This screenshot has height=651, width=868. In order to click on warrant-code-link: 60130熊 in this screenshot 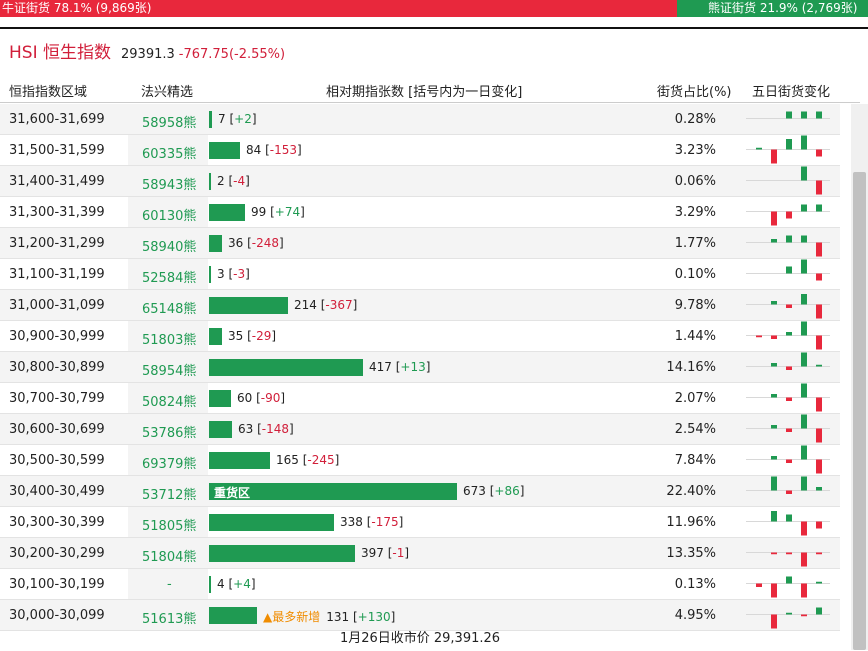, I will do `click(169, 216)`.